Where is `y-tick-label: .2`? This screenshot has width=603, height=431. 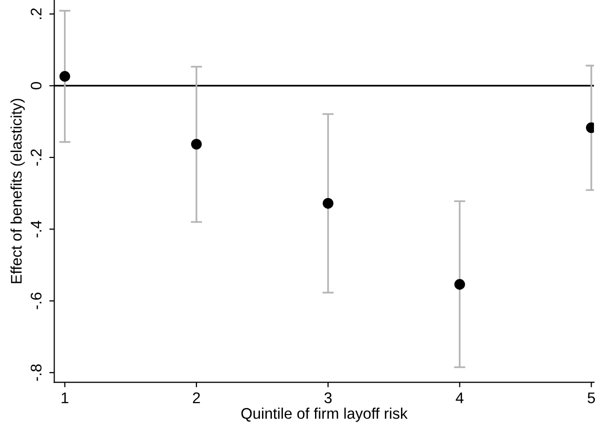
y-tick-label: .2 is located at coordinates (36, 13).